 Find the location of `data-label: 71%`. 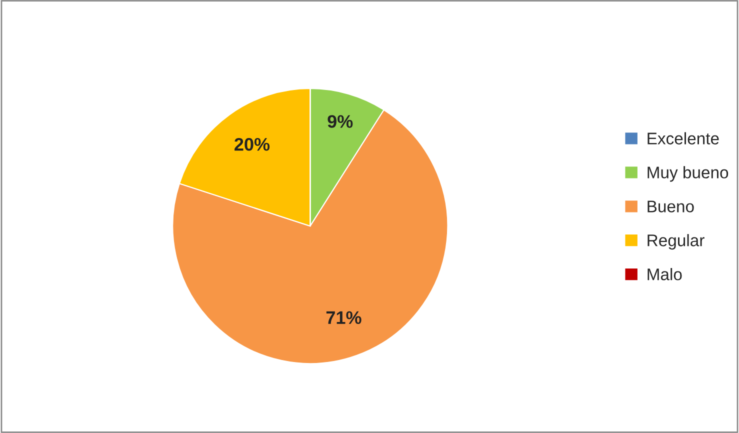

data-label: 71% is located at coordinates (344, 317).